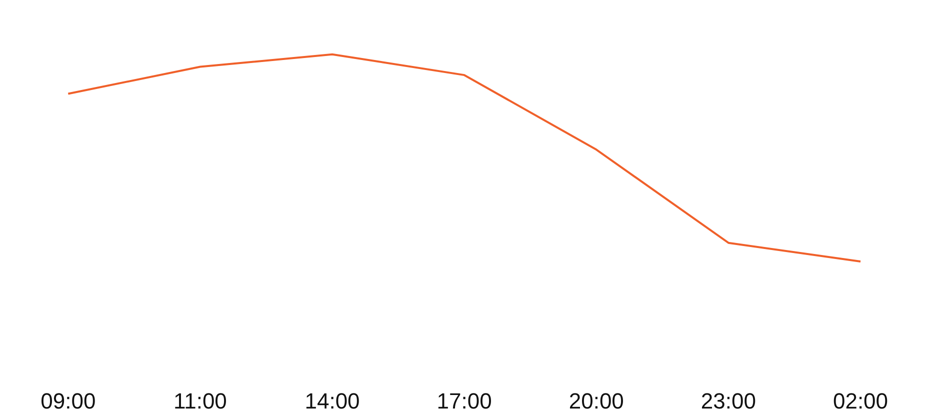 This screenshot has height=416, width=930. Describe the element at coordinates (68, 401) in the screenshot. I see `x-tick-label: 09:00` at that location.